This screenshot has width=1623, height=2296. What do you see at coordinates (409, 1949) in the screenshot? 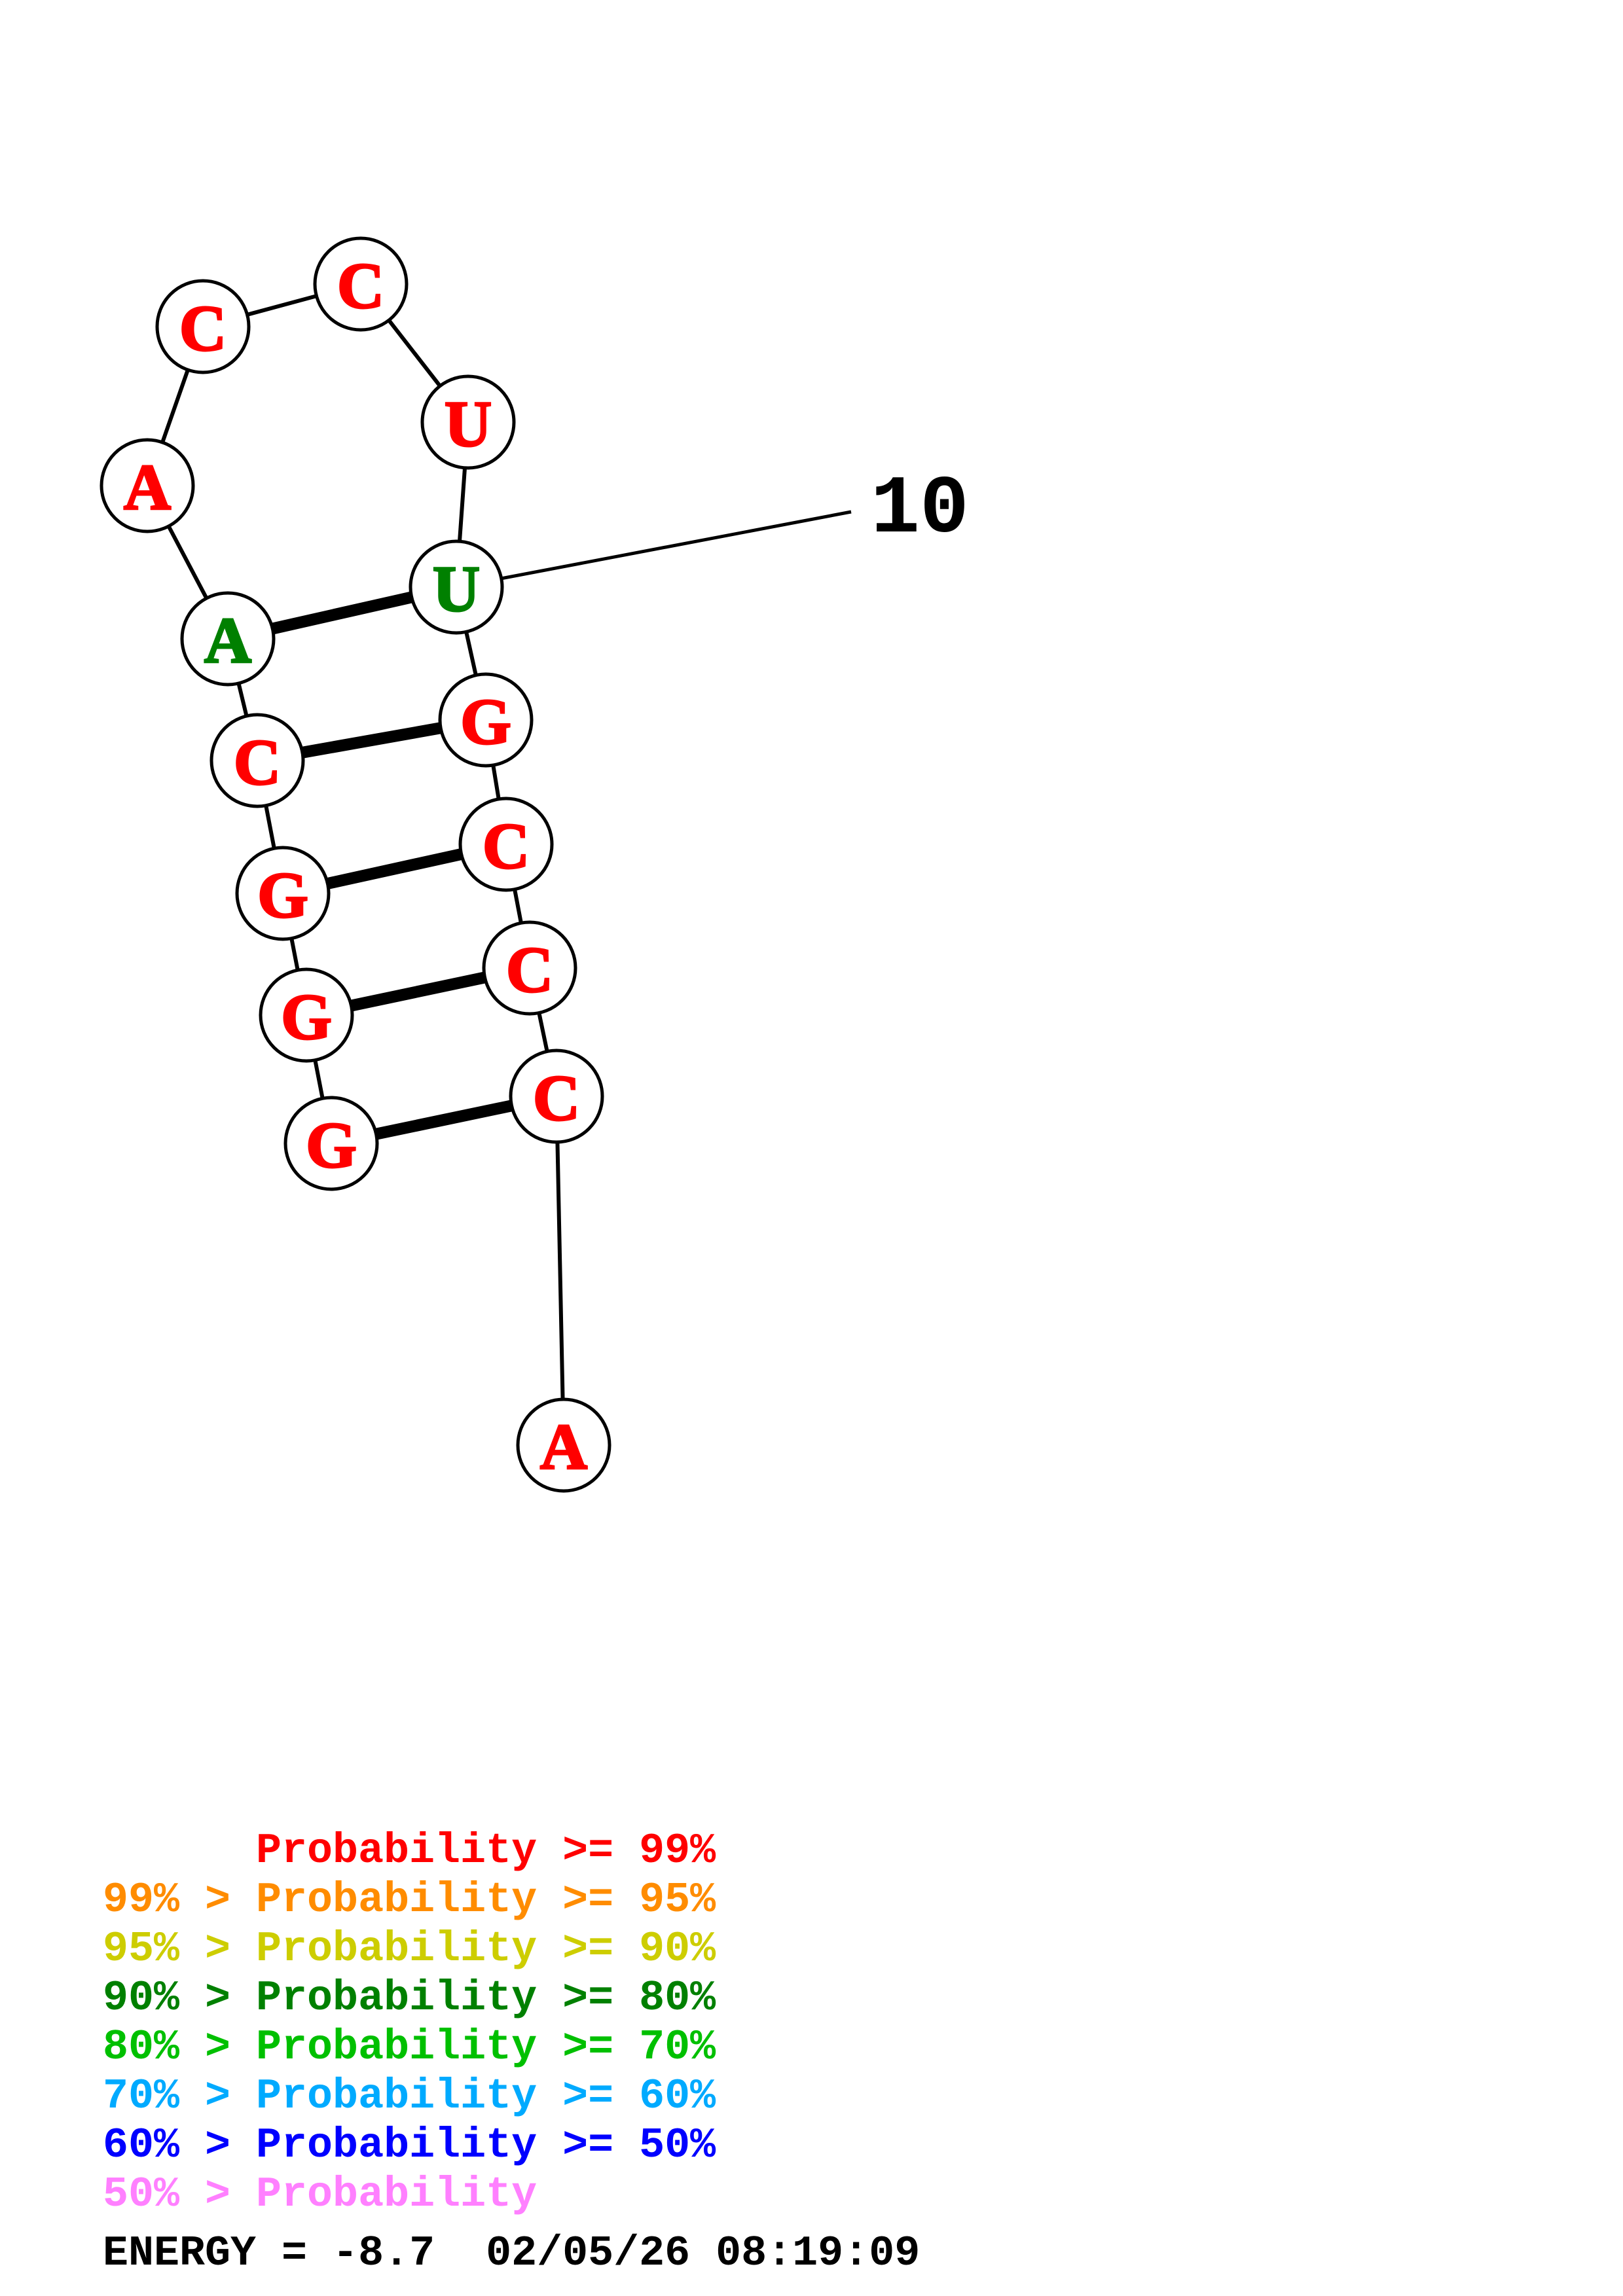
I see `legend-item-2: 95% > Probability >= 90%` at bounding box center [409, 1949].